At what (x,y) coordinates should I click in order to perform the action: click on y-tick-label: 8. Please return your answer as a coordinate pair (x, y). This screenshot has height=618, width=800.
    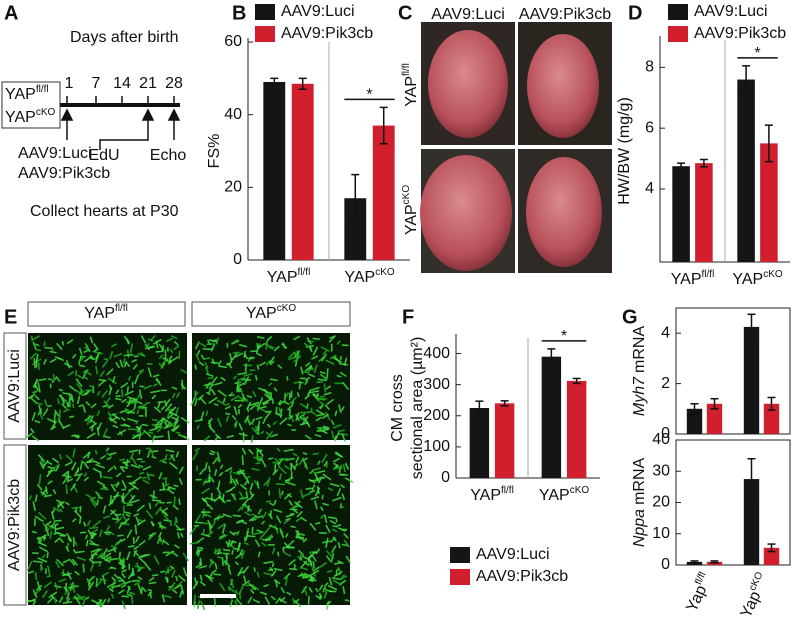
    Looking at the image, I should click on (649, 67).